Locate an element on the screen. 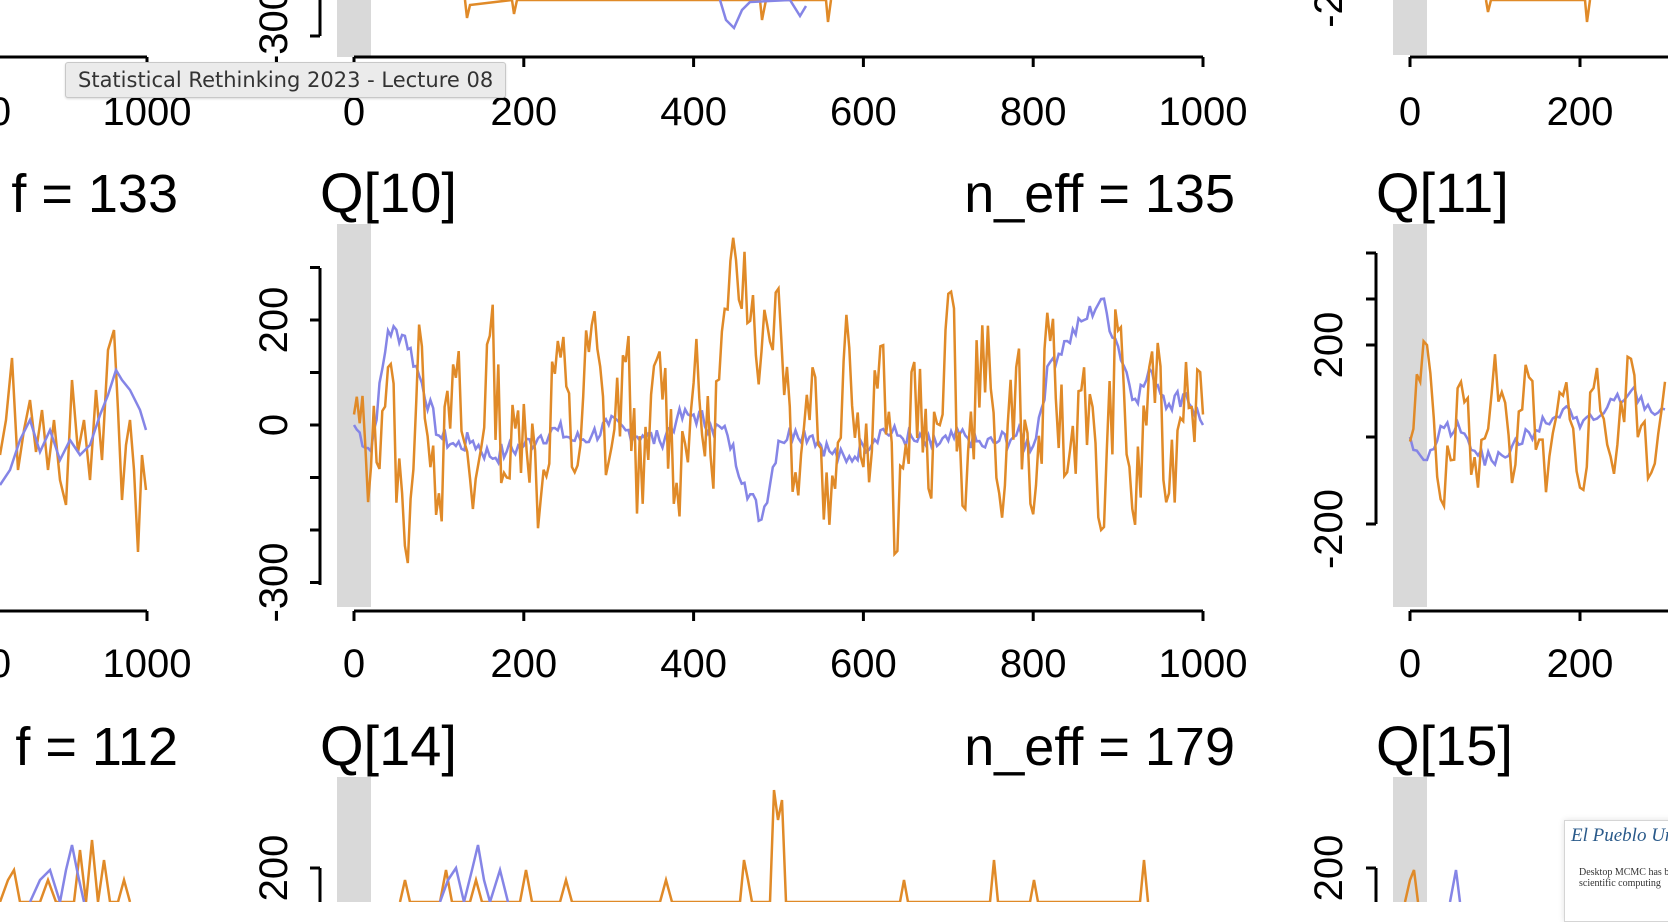 Image resolution: width=1668 pixels, height=922 pixels. y-tick-label: -200 is located at coordinates (1329, 529).